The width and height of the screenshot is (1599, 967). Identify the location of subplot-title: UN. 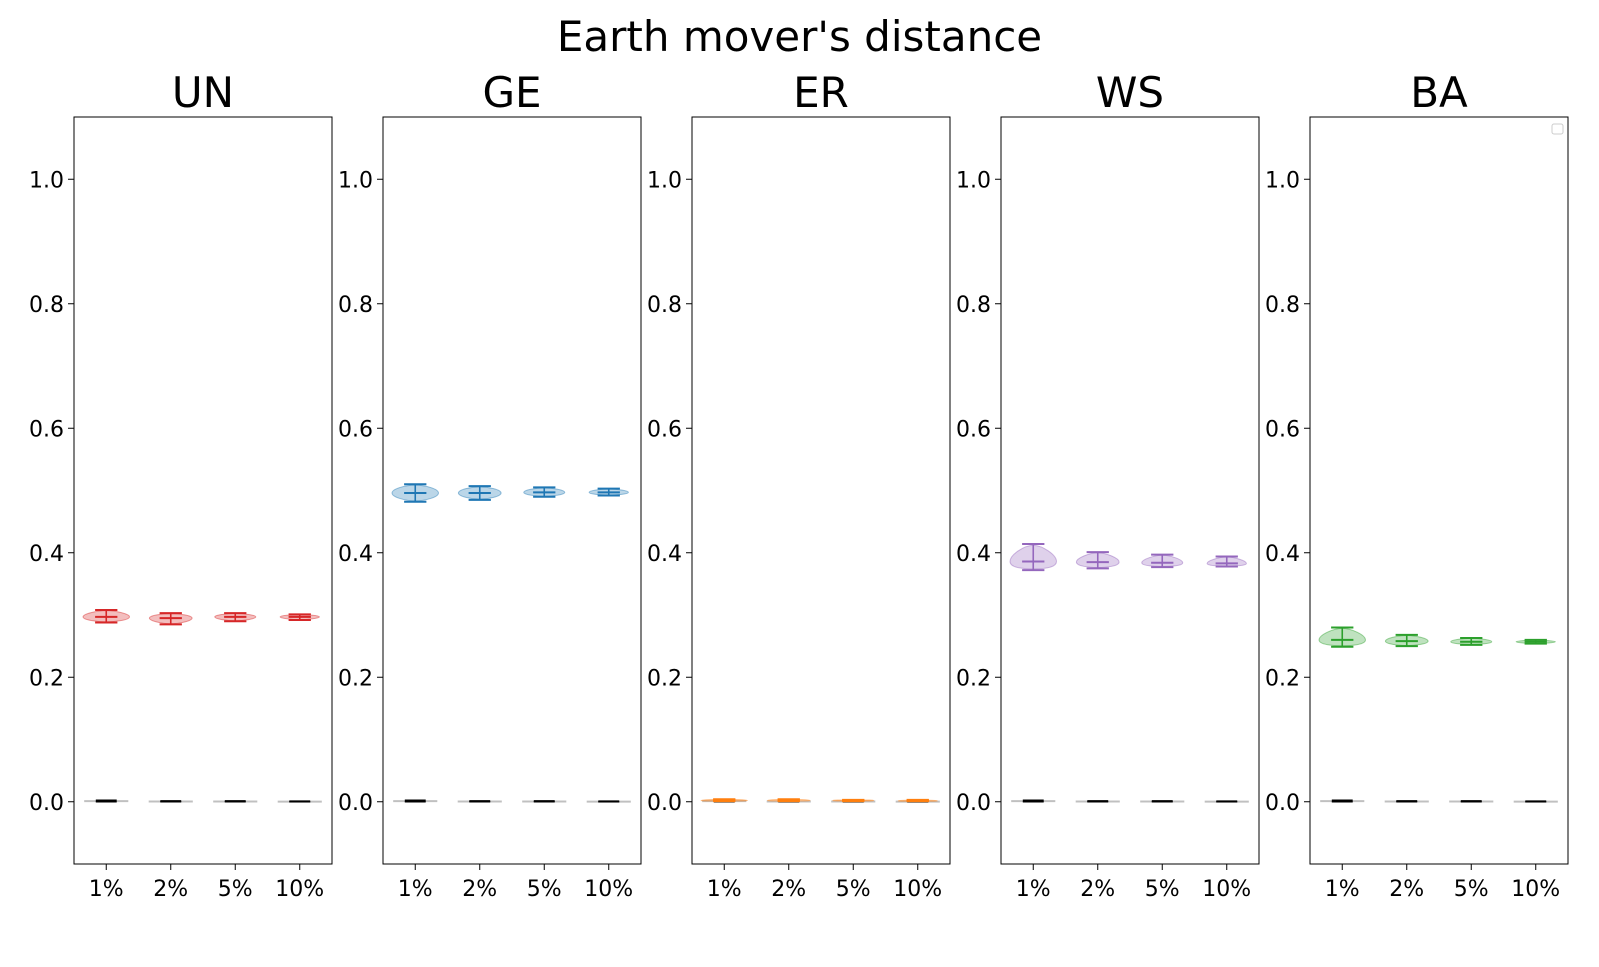
(203, 92).